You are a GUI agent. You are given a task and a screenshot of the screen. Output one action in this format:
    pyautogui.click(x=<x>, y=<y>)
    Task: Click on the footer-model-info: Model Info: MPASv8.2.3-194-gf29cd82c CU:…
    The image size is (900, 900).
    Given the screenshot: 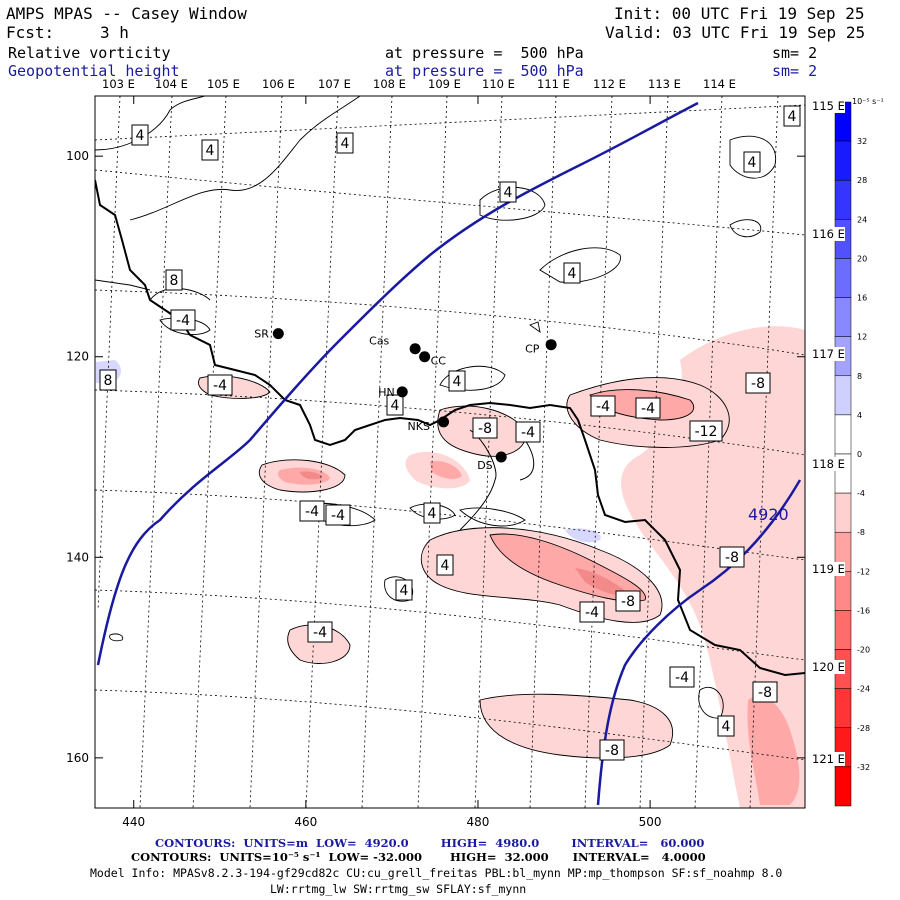 What is the action you would take?
    pyautogui.click(x=436, y=873)
    